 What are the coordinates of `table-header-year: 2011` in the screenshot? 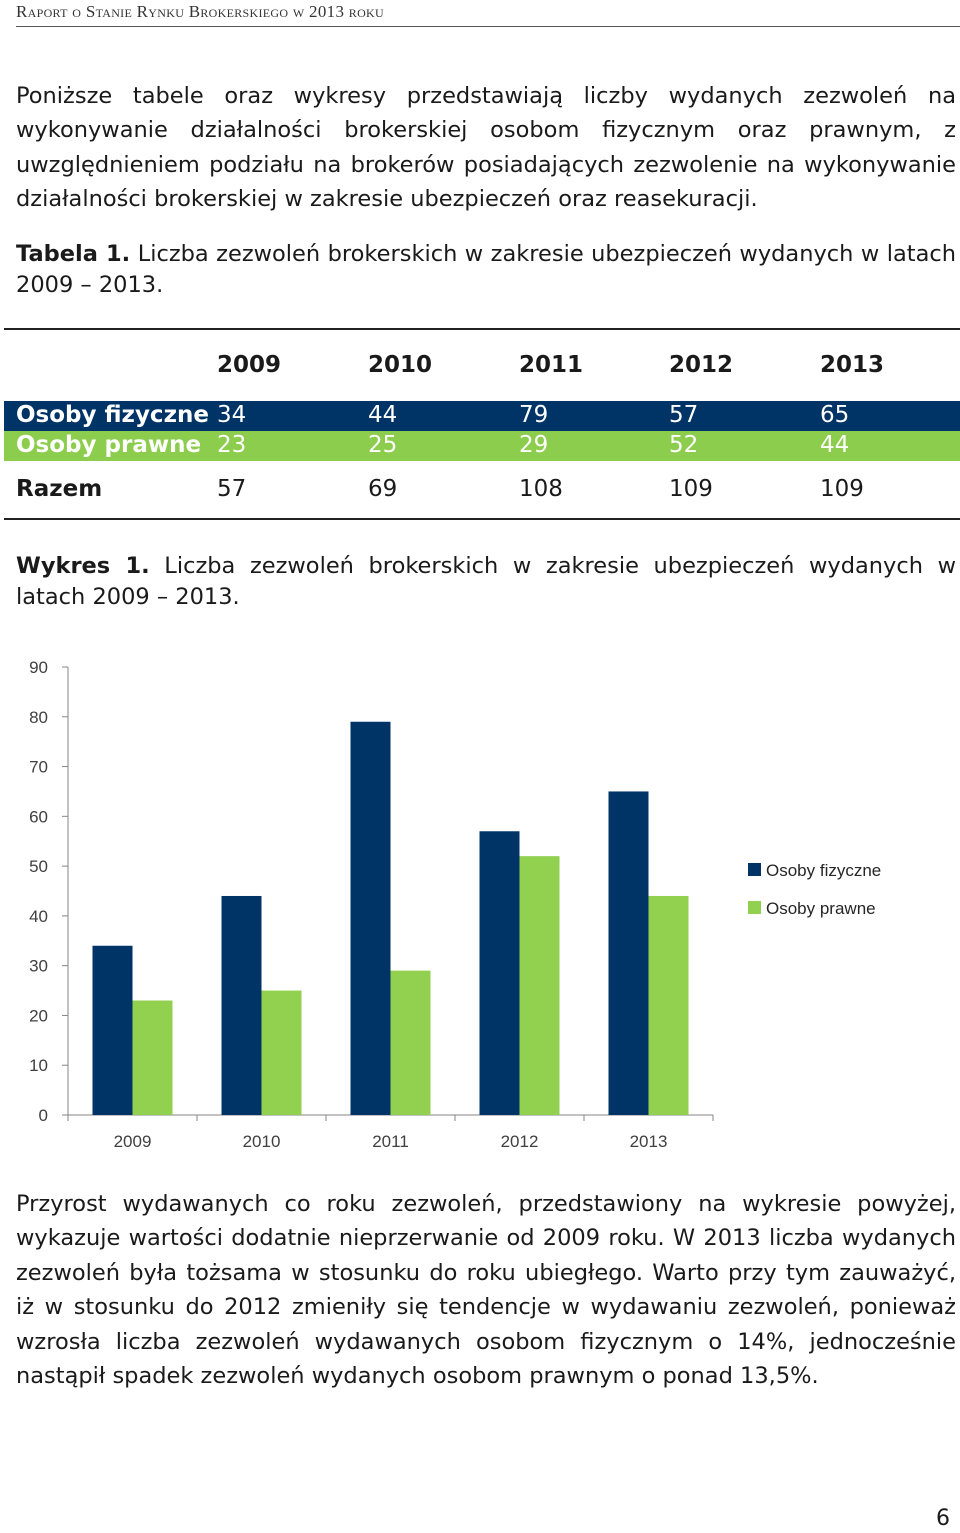 It's located at (551, 365).